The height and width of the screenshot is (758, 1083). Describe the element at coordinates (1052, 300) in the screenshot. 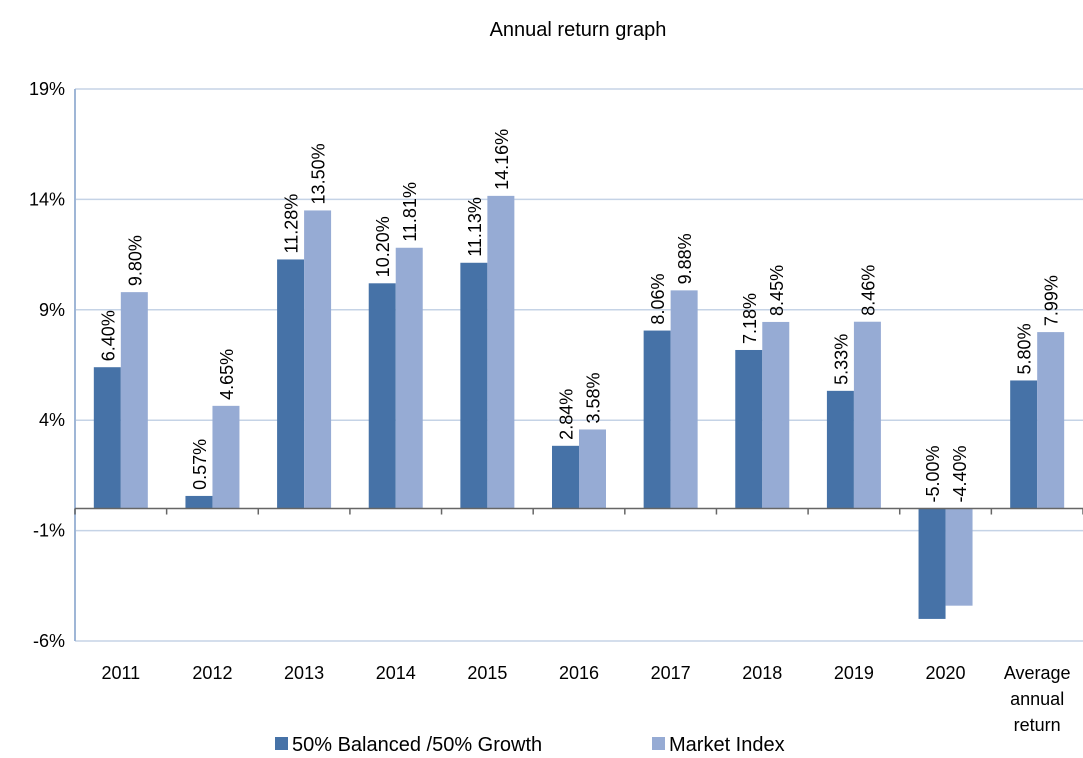

I see `value-label: 7.99%` at that location.